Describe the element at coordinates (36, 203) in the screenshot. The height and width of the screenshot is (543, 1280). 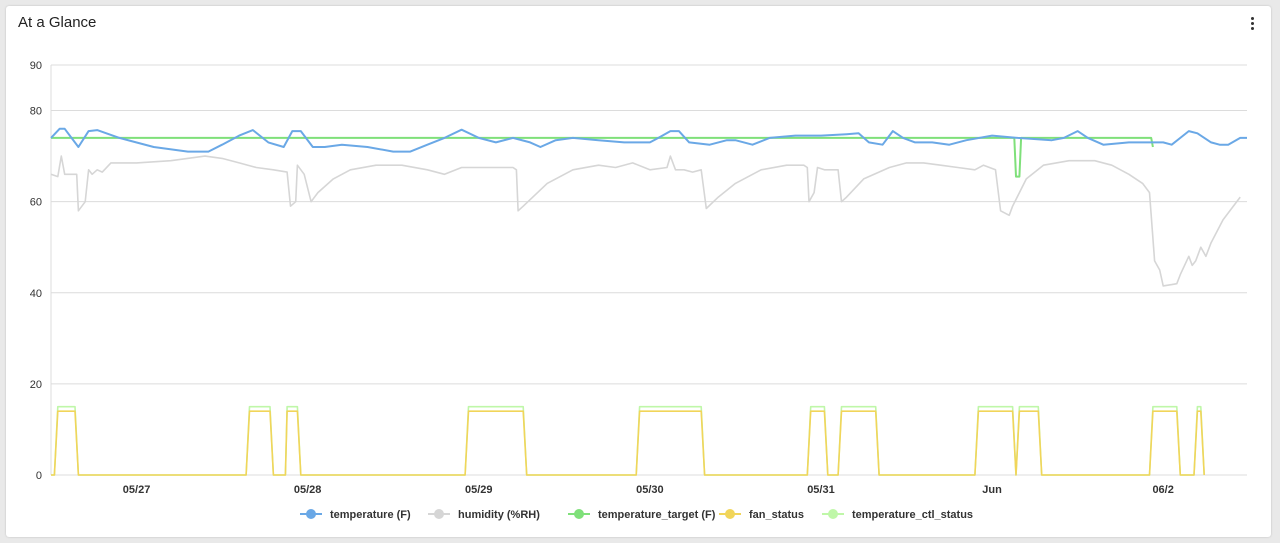
I see `y-tick-label: 60` at that location.